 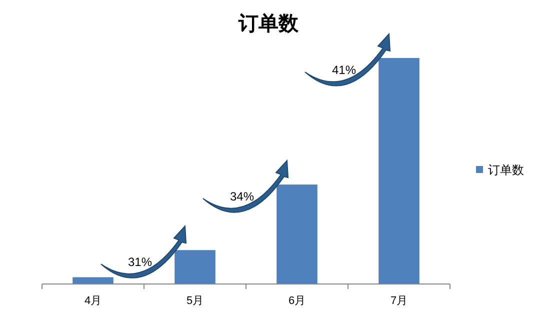 What do you see at coordinates (506, 170) in the screenshot?
I see `legend-label: 订单数` at bounding box center [506, 170].